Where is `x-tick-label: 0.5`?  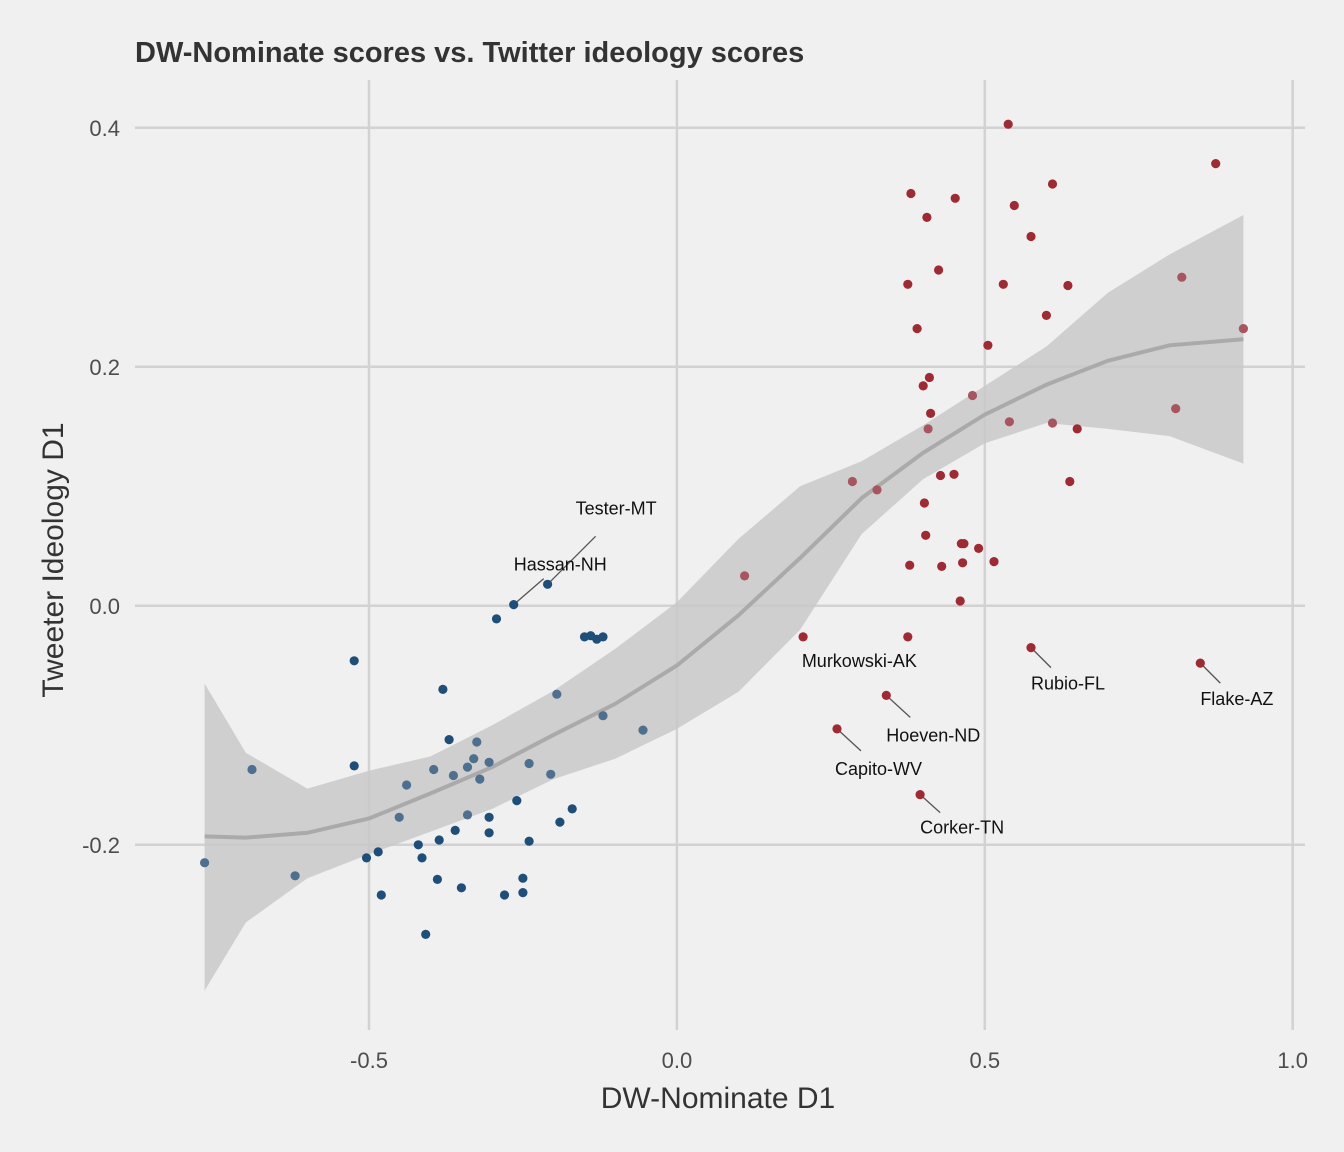 x-tick-label: 0.5 is located at coordinates (984, 1060).